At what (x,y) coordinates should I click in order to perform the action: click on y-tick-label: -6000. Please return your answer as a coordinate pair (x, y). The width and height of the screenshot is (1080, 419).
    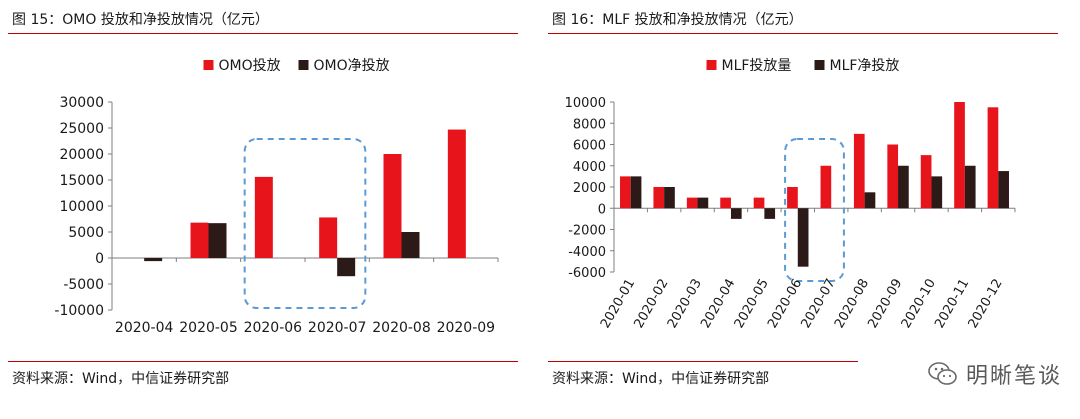
    Looking at the image, I should click on (587, 273).